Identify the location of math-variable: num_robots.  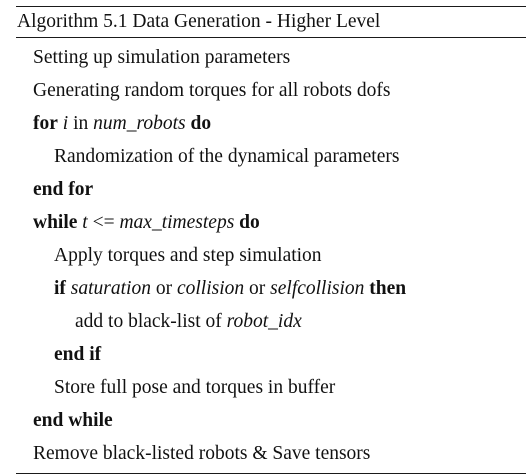
(139, 123).